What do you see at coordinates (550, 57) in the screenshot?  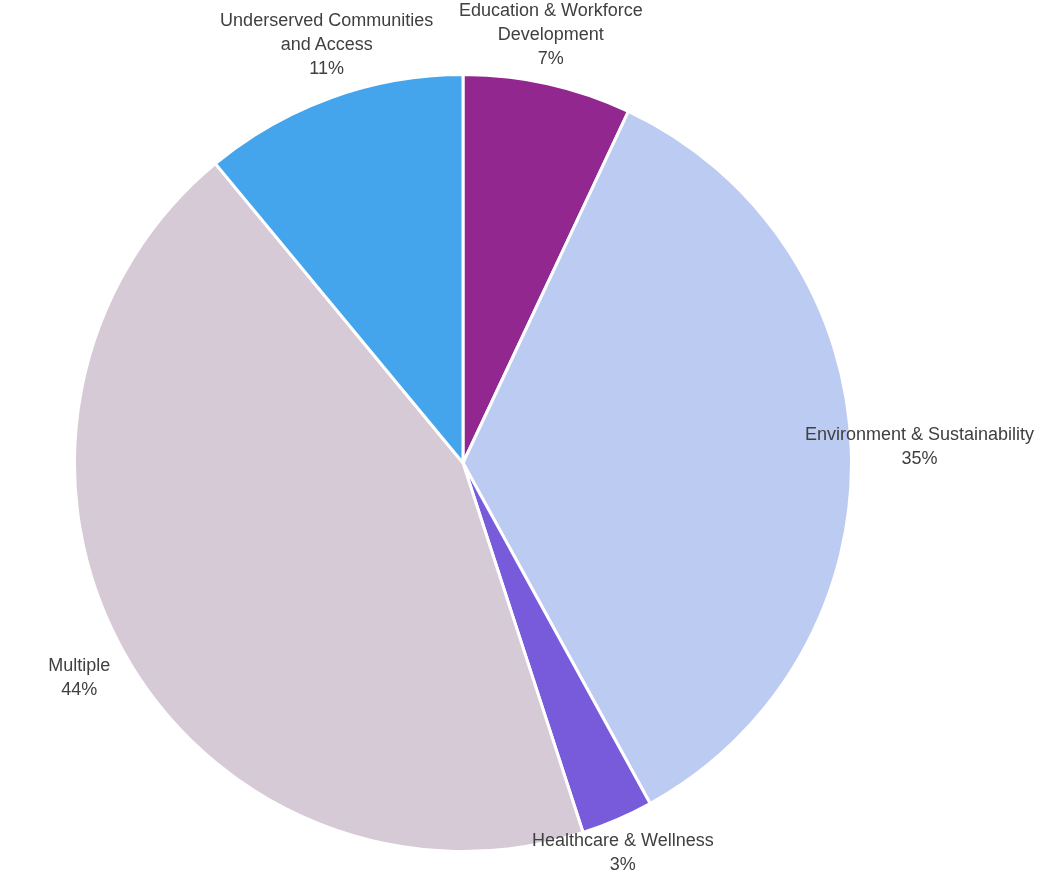 I see `data-label: 7%` at bounding box center [550, 57].